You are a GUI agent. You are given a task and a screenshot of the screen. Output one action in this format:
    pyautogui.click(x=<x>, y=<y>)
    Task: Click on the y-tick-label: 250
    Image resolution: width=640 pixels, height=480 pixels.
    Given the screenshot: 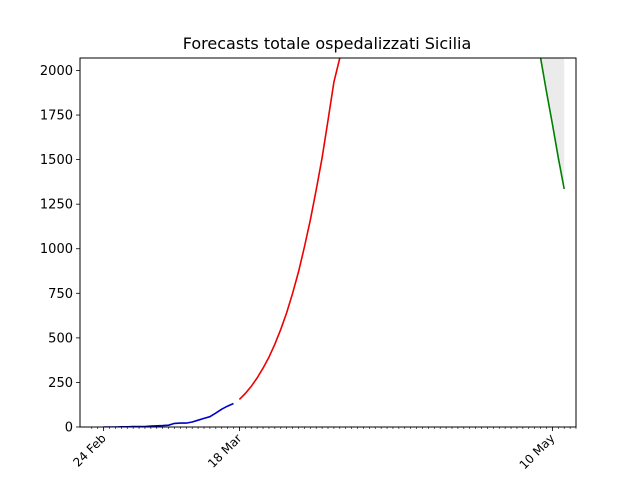 What is the action you would take?
    pyautogui.click(x=60, y=383)
    